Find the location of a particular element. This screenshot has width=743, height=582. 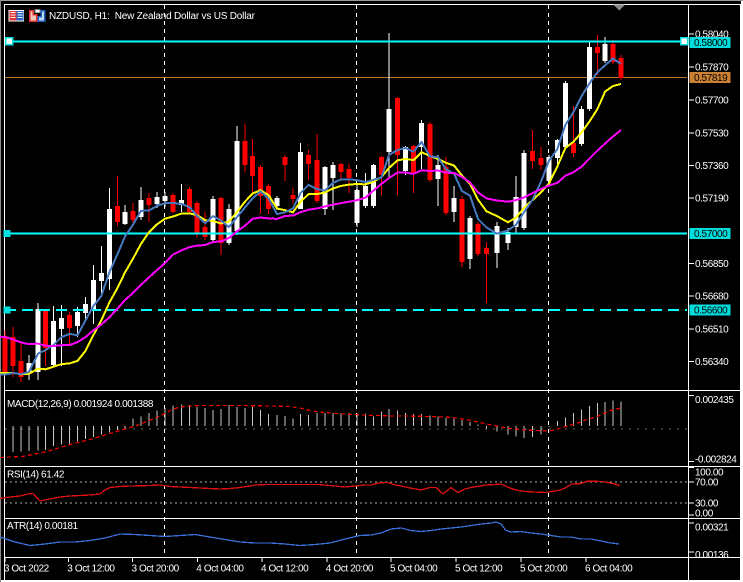

svg-text: 4 Oct 04:00 is located at coordinates (220, 569).